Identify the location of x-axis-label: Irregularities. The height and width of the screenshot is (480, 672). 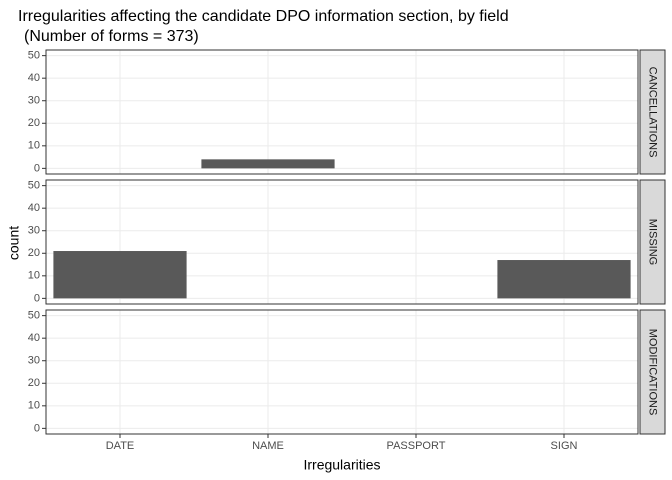
(341, 465).